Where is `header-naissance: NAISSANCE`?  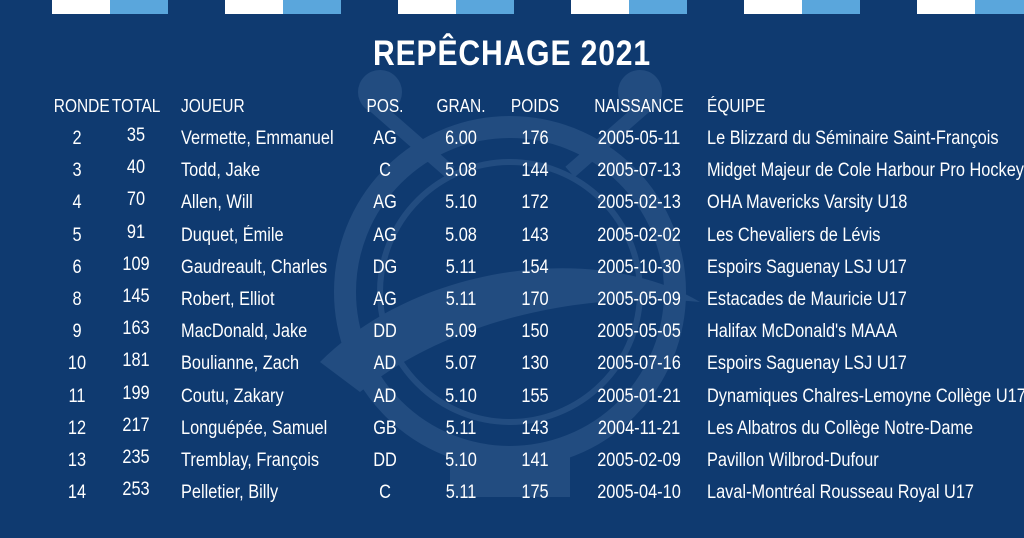
header-naissance: NAISSANCE is located at coordinates (639, 106).